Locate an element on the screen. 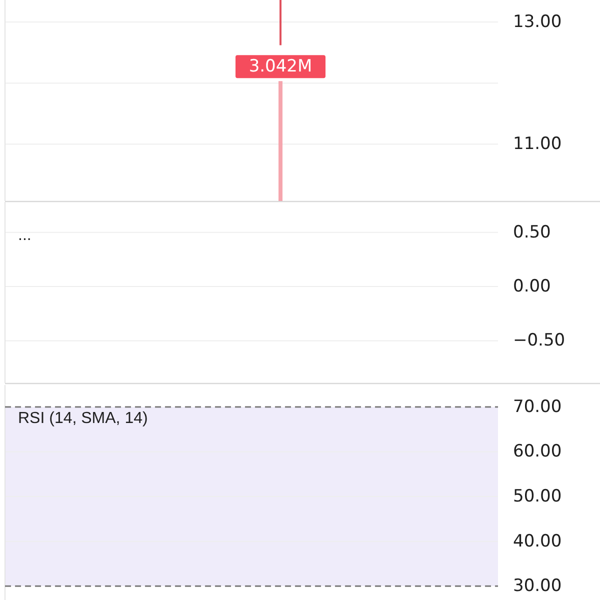 This screenshot has width=600, height=600. y-tick-label: 0.50 is located at coordinates (532, 232).